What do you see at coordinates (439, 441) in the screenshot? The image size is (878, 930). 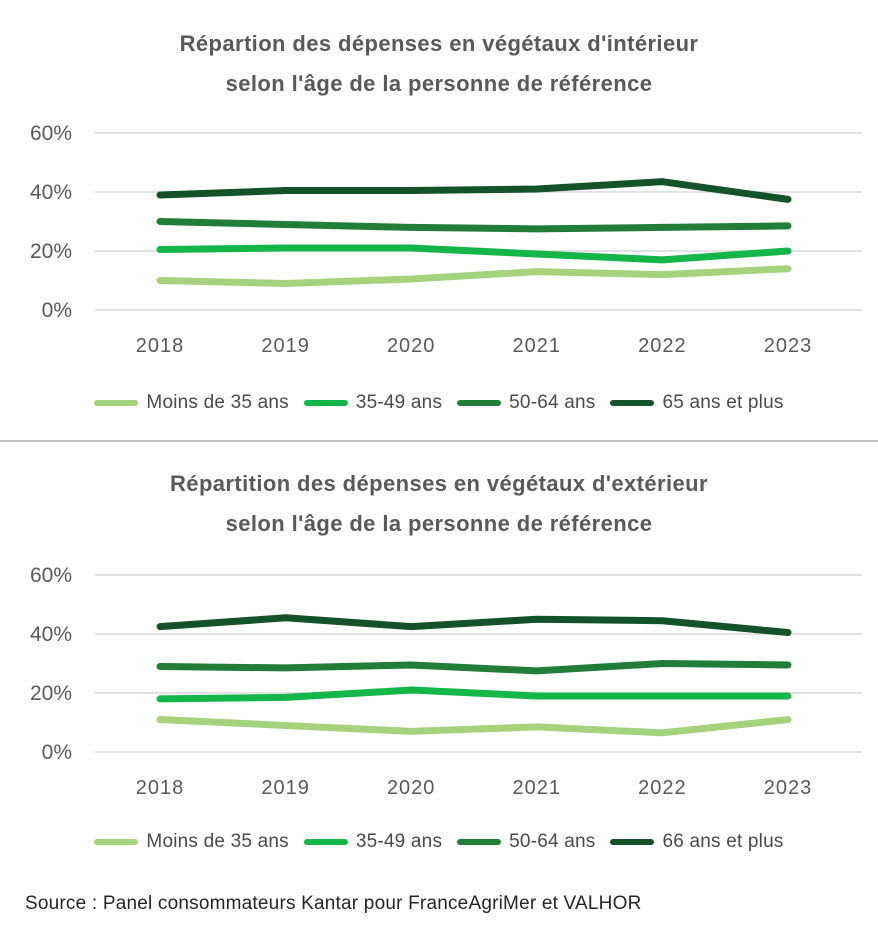 I see `section-divider` at bounding box center [439, 441].